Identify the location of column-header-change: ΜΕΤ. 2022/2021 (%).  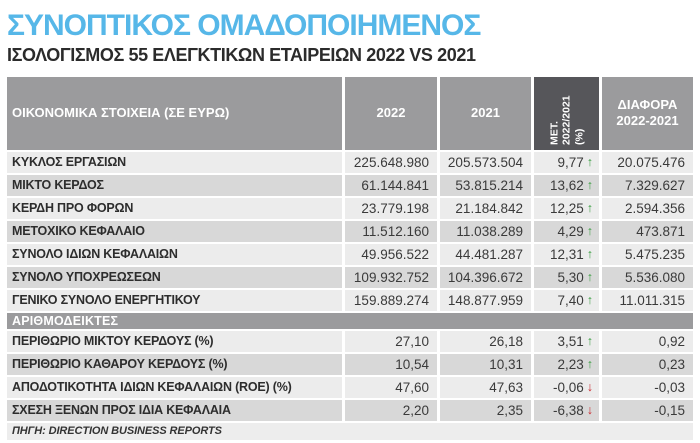
(566, 113).